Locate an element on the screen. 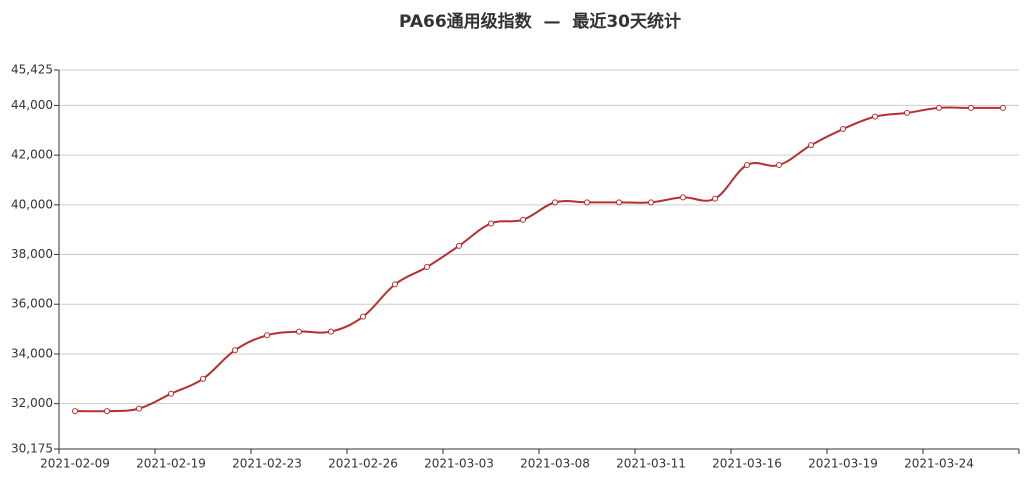  x-tick-label: 2021-03-24 is located at coordinates (939, 464).